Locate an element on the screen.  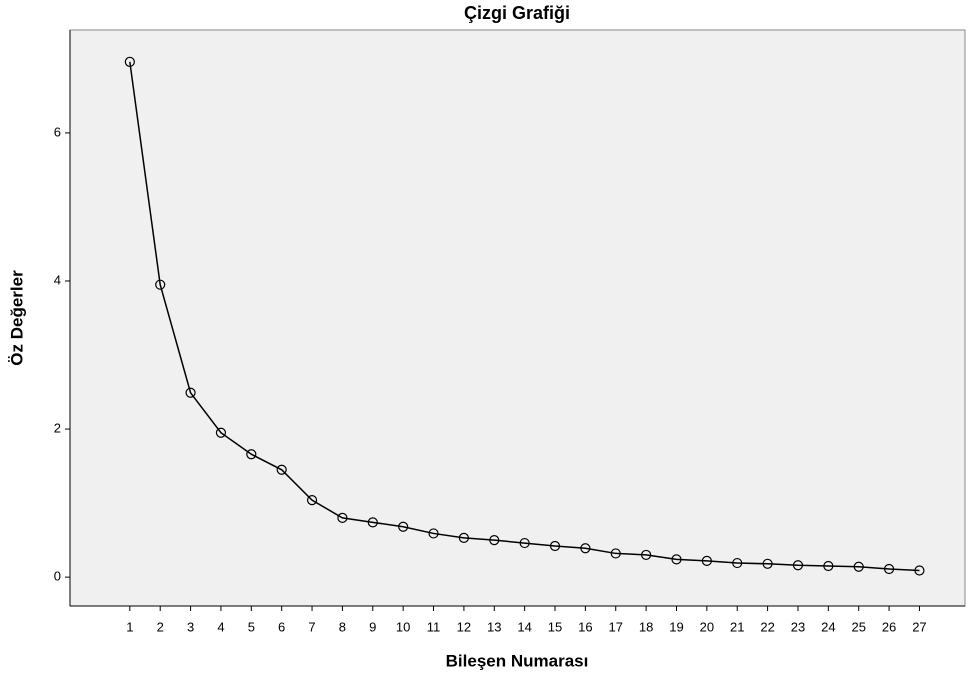
x-tick-label: 10 is located at coordinates (403, 626).